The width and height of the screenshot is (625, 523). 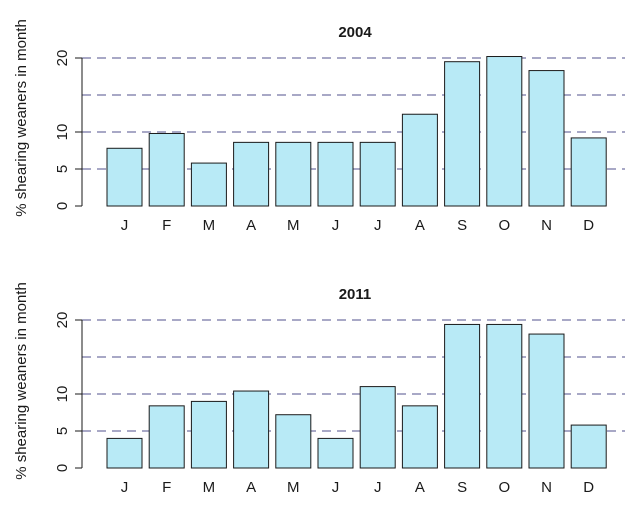 What do you see at coordinates (355, 294) in the screenshot?
I see `chart-title: 2011` at bounding box center [355, 294].